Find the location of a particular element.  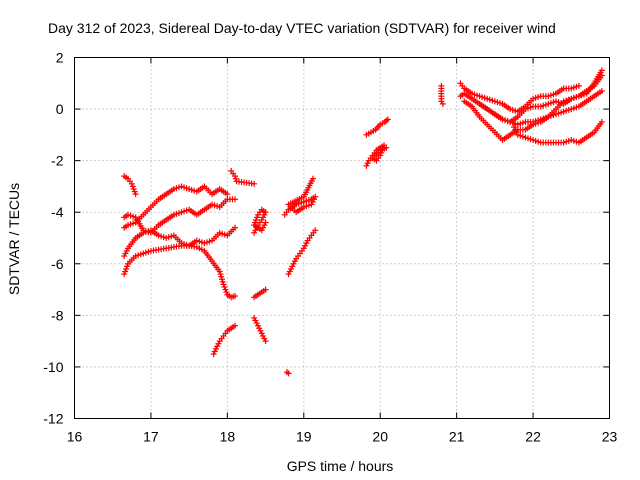

x-tick-label: 22 is located at coordinates (533, 437).